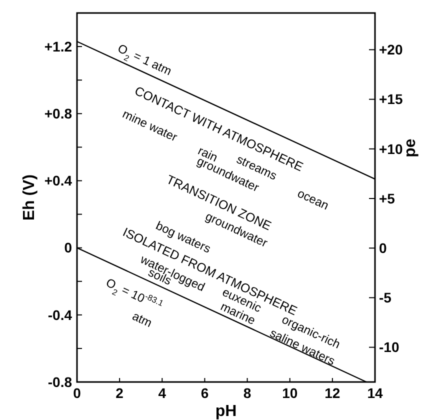 This screenshot has height=420, width=427. What do you see at coordinates (383, 248) in the screenshot?
I see `y2-tick-label: 0` at bounding box center [383, 248].